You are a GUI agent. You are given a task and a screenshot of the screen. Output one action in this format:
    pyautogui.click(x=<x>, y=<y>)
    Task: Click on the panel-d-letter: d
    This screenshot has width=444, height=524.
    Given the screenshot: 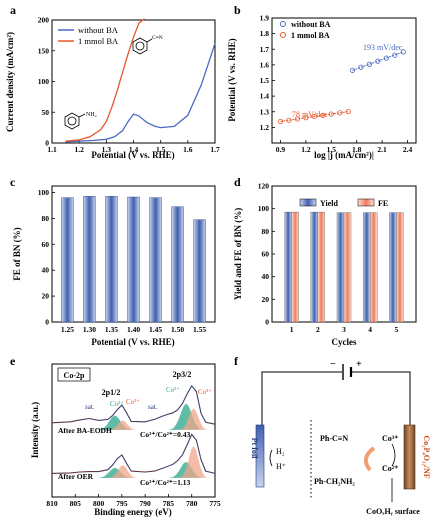 What is the action you would take?
    pyautogui.click(x=237, y=182)
    